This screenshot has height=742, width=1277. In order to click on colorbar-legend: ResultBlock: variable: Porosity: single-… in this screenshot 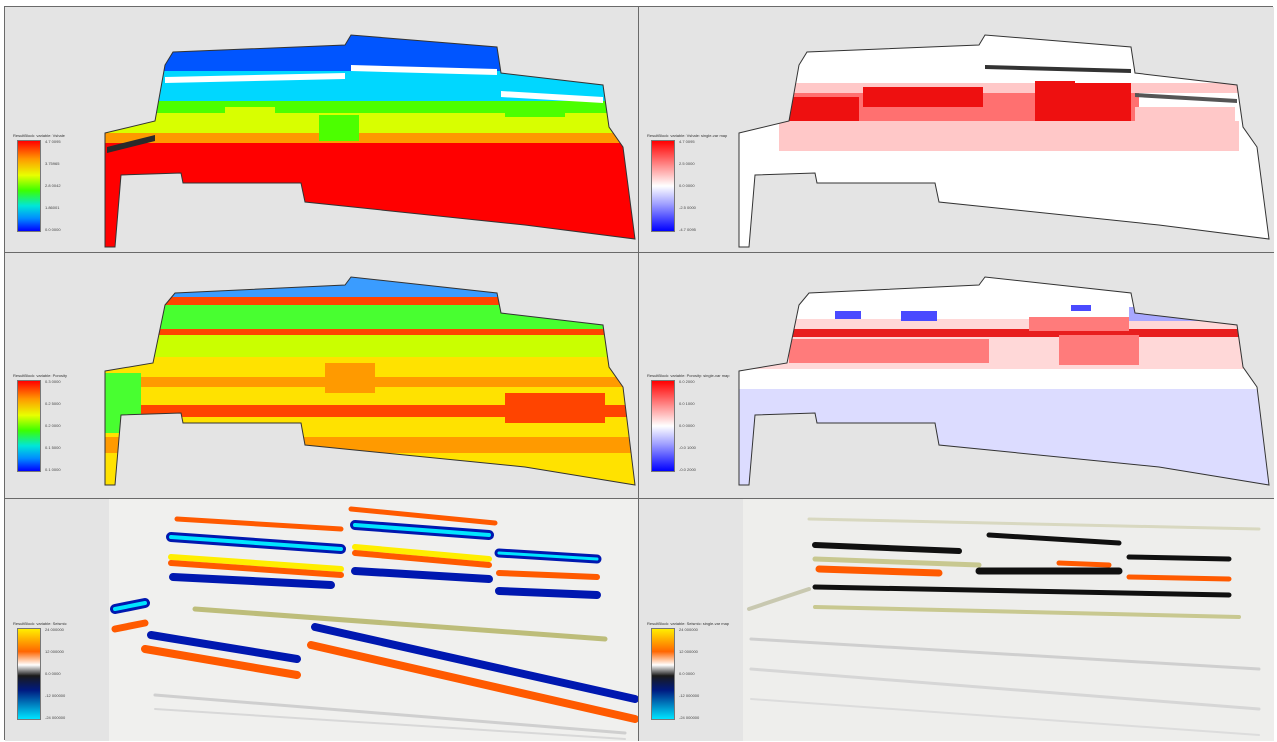, I will do `click(692, 422)`.